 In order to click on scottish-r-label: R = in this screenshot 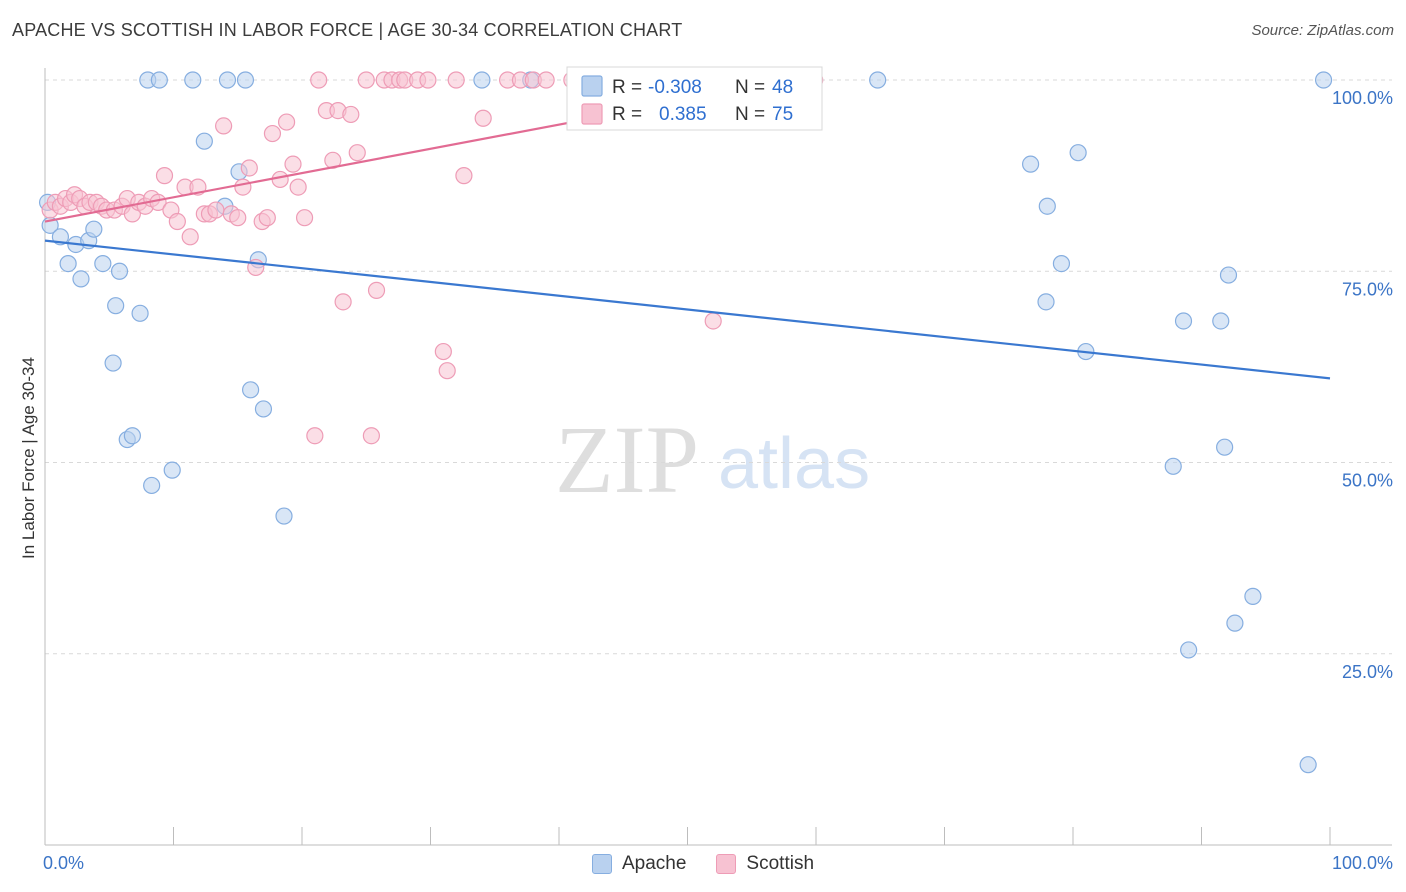, I will do `click(627, 114)`.